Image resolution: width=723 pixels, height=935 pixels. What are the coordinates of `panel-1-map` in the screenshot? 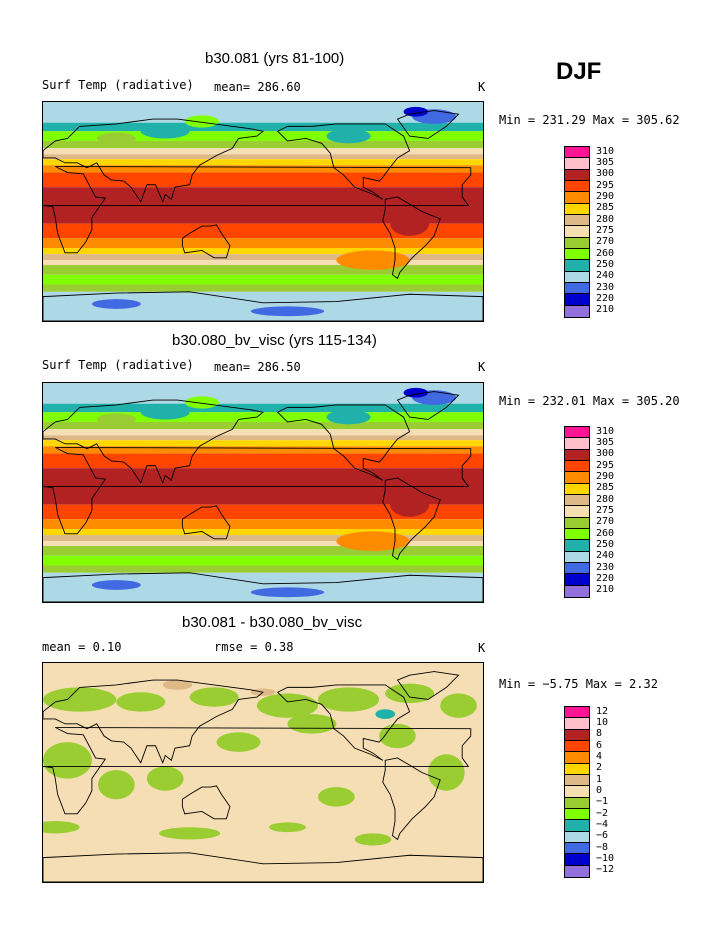 It's located at (263, 211).